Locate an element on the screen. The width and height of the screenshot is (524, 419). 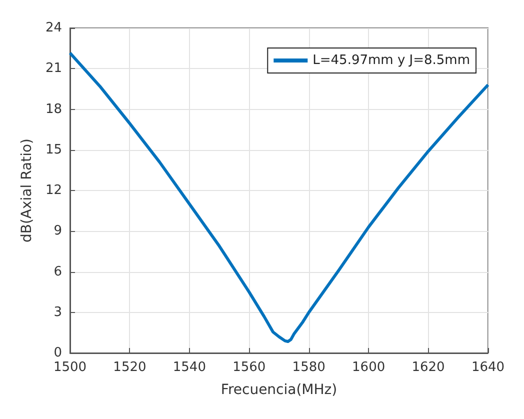
y-tick-label: 6 is located at coordinates (58, 272).